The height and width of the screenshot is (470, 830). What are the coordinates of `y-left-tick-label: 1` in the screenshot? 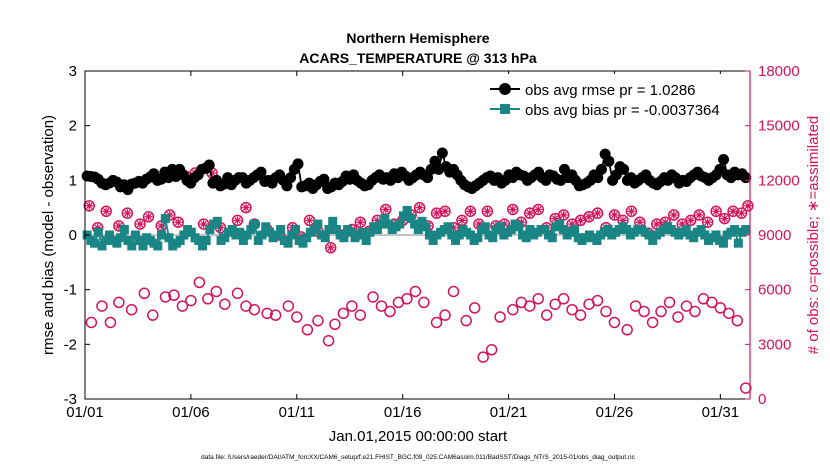 It's located at (73, 180).